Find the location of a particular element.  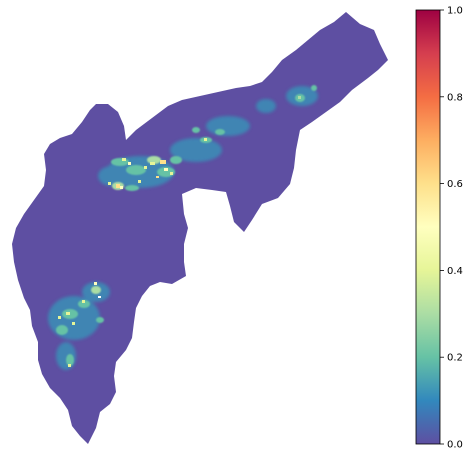

hotspot-north-east is located at coordinates (287, 99).